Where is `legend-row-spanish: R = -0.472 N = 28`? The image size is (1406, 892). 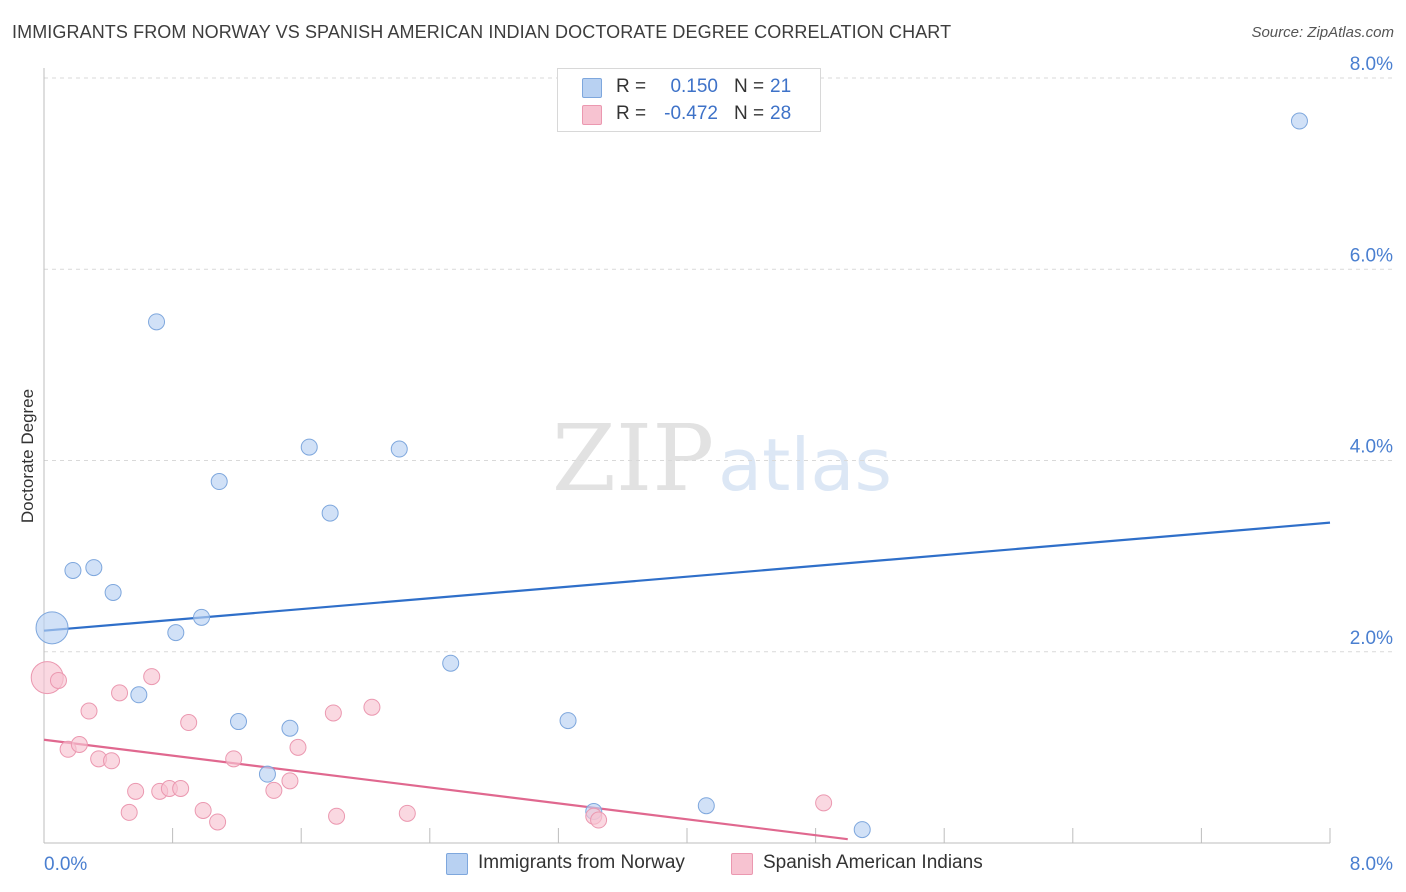 legend-row-spanish: R = -0.472 N = 28 is located at coordinates (689, 114).